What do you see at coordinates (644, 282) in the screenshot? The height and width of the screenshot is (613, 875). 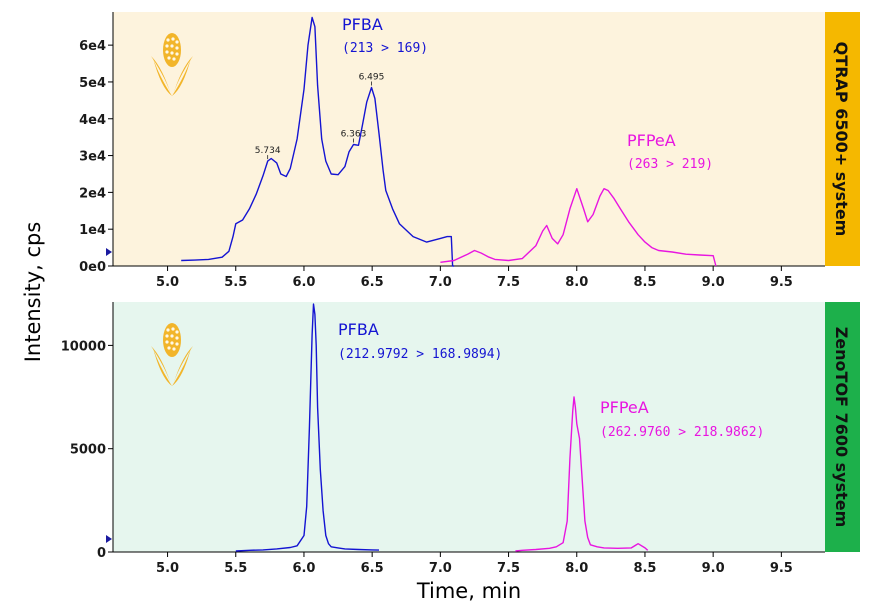 I see `top-x-tick-label: 8.5` at bounding box center [644, 282].